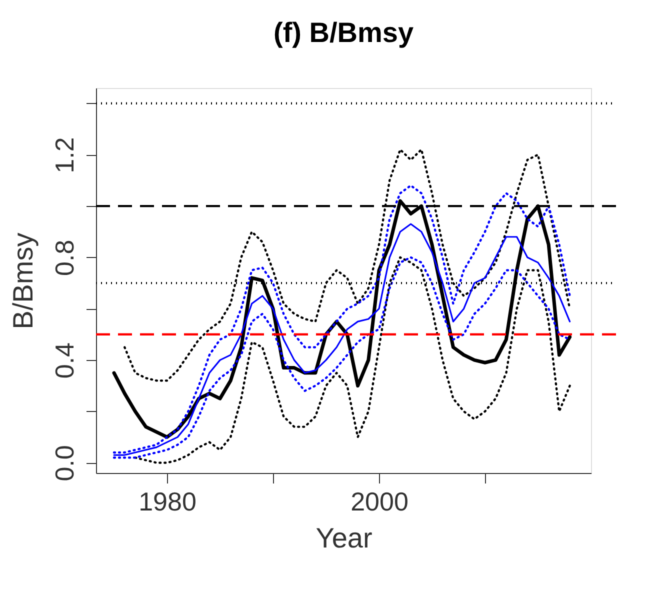  Describe the element at coordinates (65, 155) in the screenshot. I see `y-tick-label: 1.2` at that location.